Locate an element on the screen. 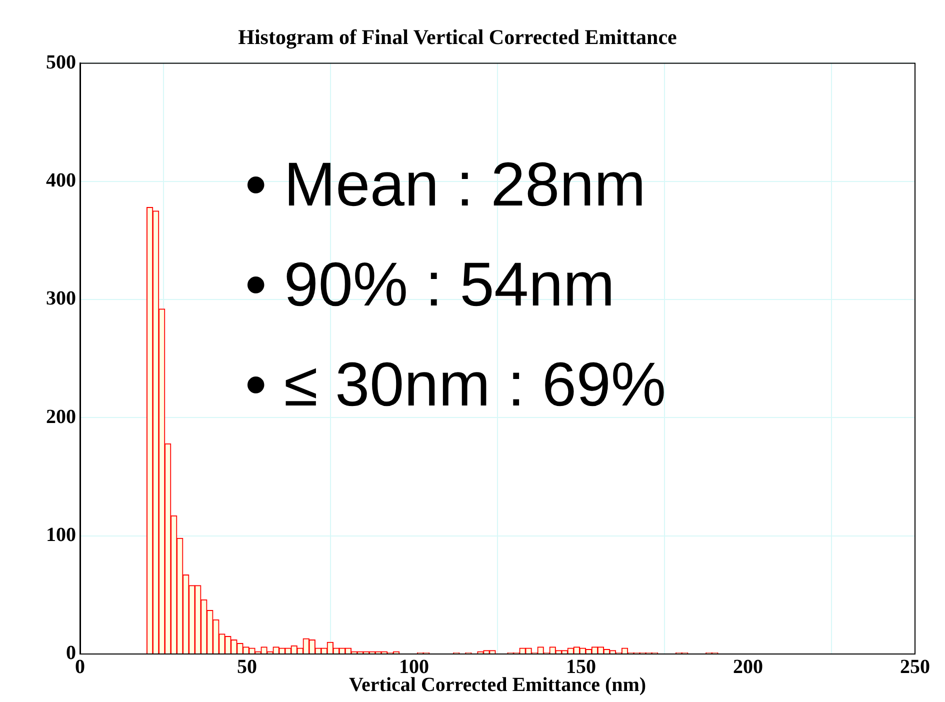 The height and width of the screenshot is (702, 945). x-tick-label: 200 is located at coordinates (748, 667).